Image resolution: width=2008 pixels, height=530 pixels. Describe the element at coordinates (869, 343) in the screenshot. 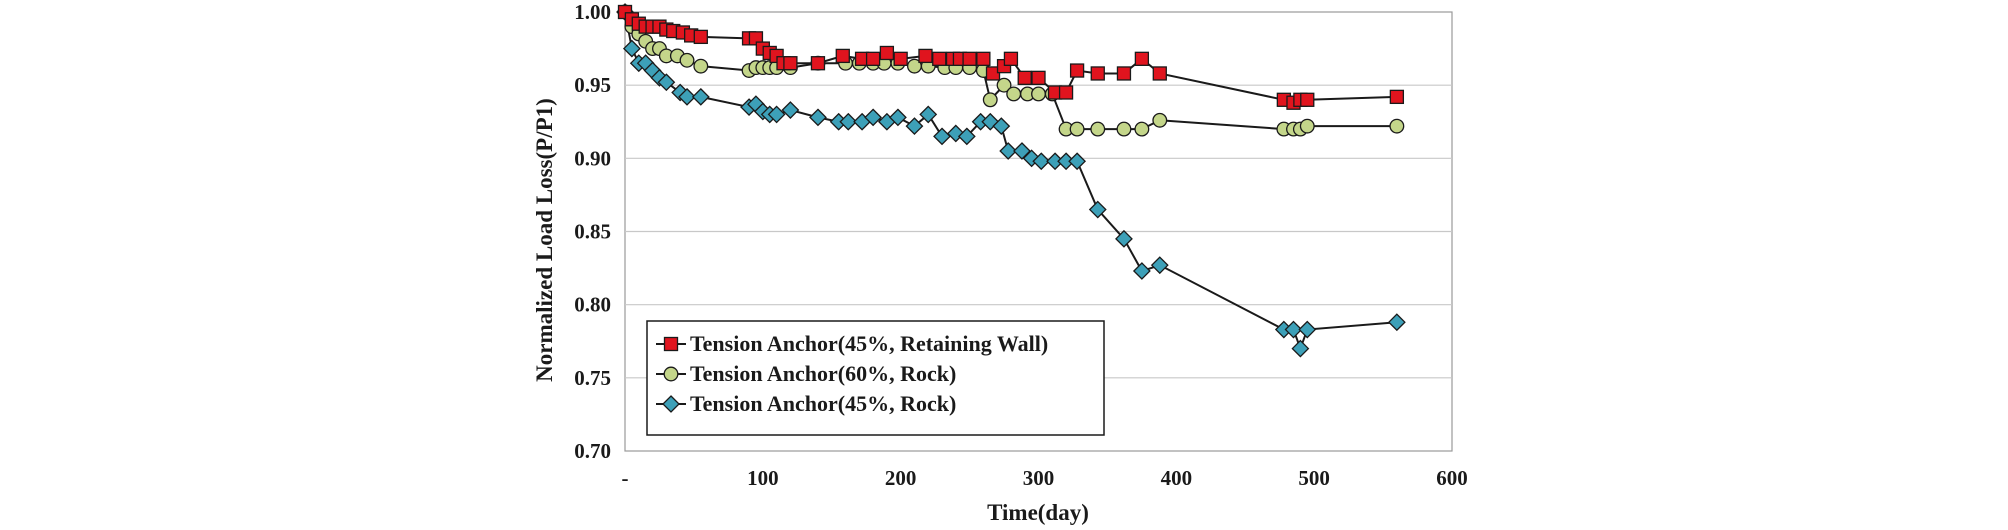

I see `legend-label: Tension Anchor(45%, Retaining Wall)` at that location.